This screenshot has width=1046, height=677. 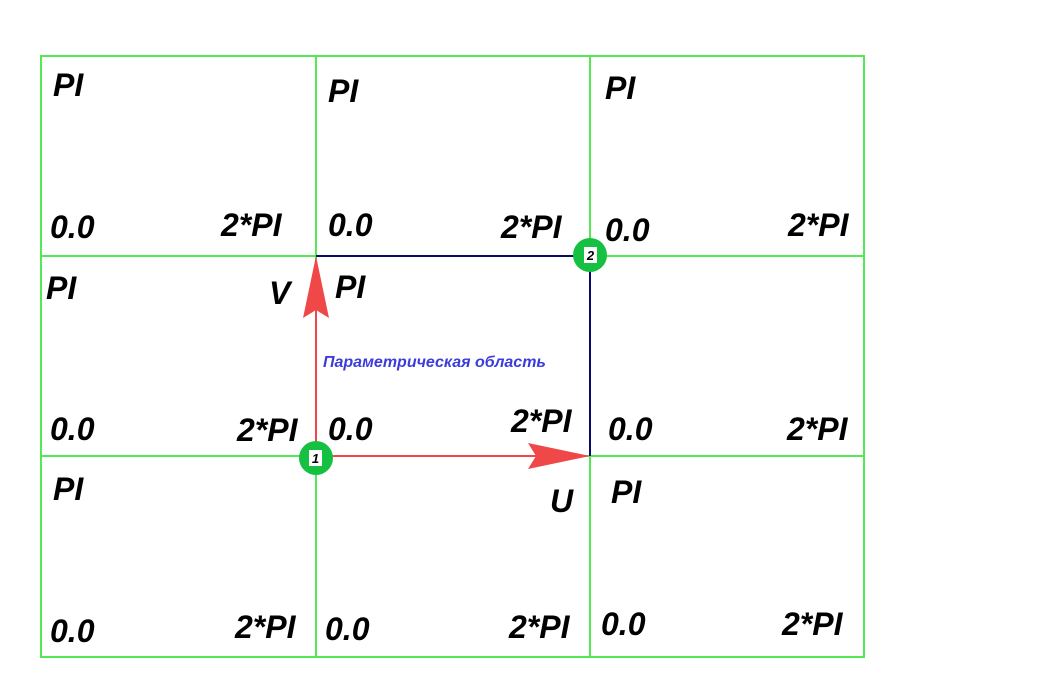 What do you see at coordinates (316, 287) in the screenshot?
I see `v-arrow-head` at bounding box center [316, 287].